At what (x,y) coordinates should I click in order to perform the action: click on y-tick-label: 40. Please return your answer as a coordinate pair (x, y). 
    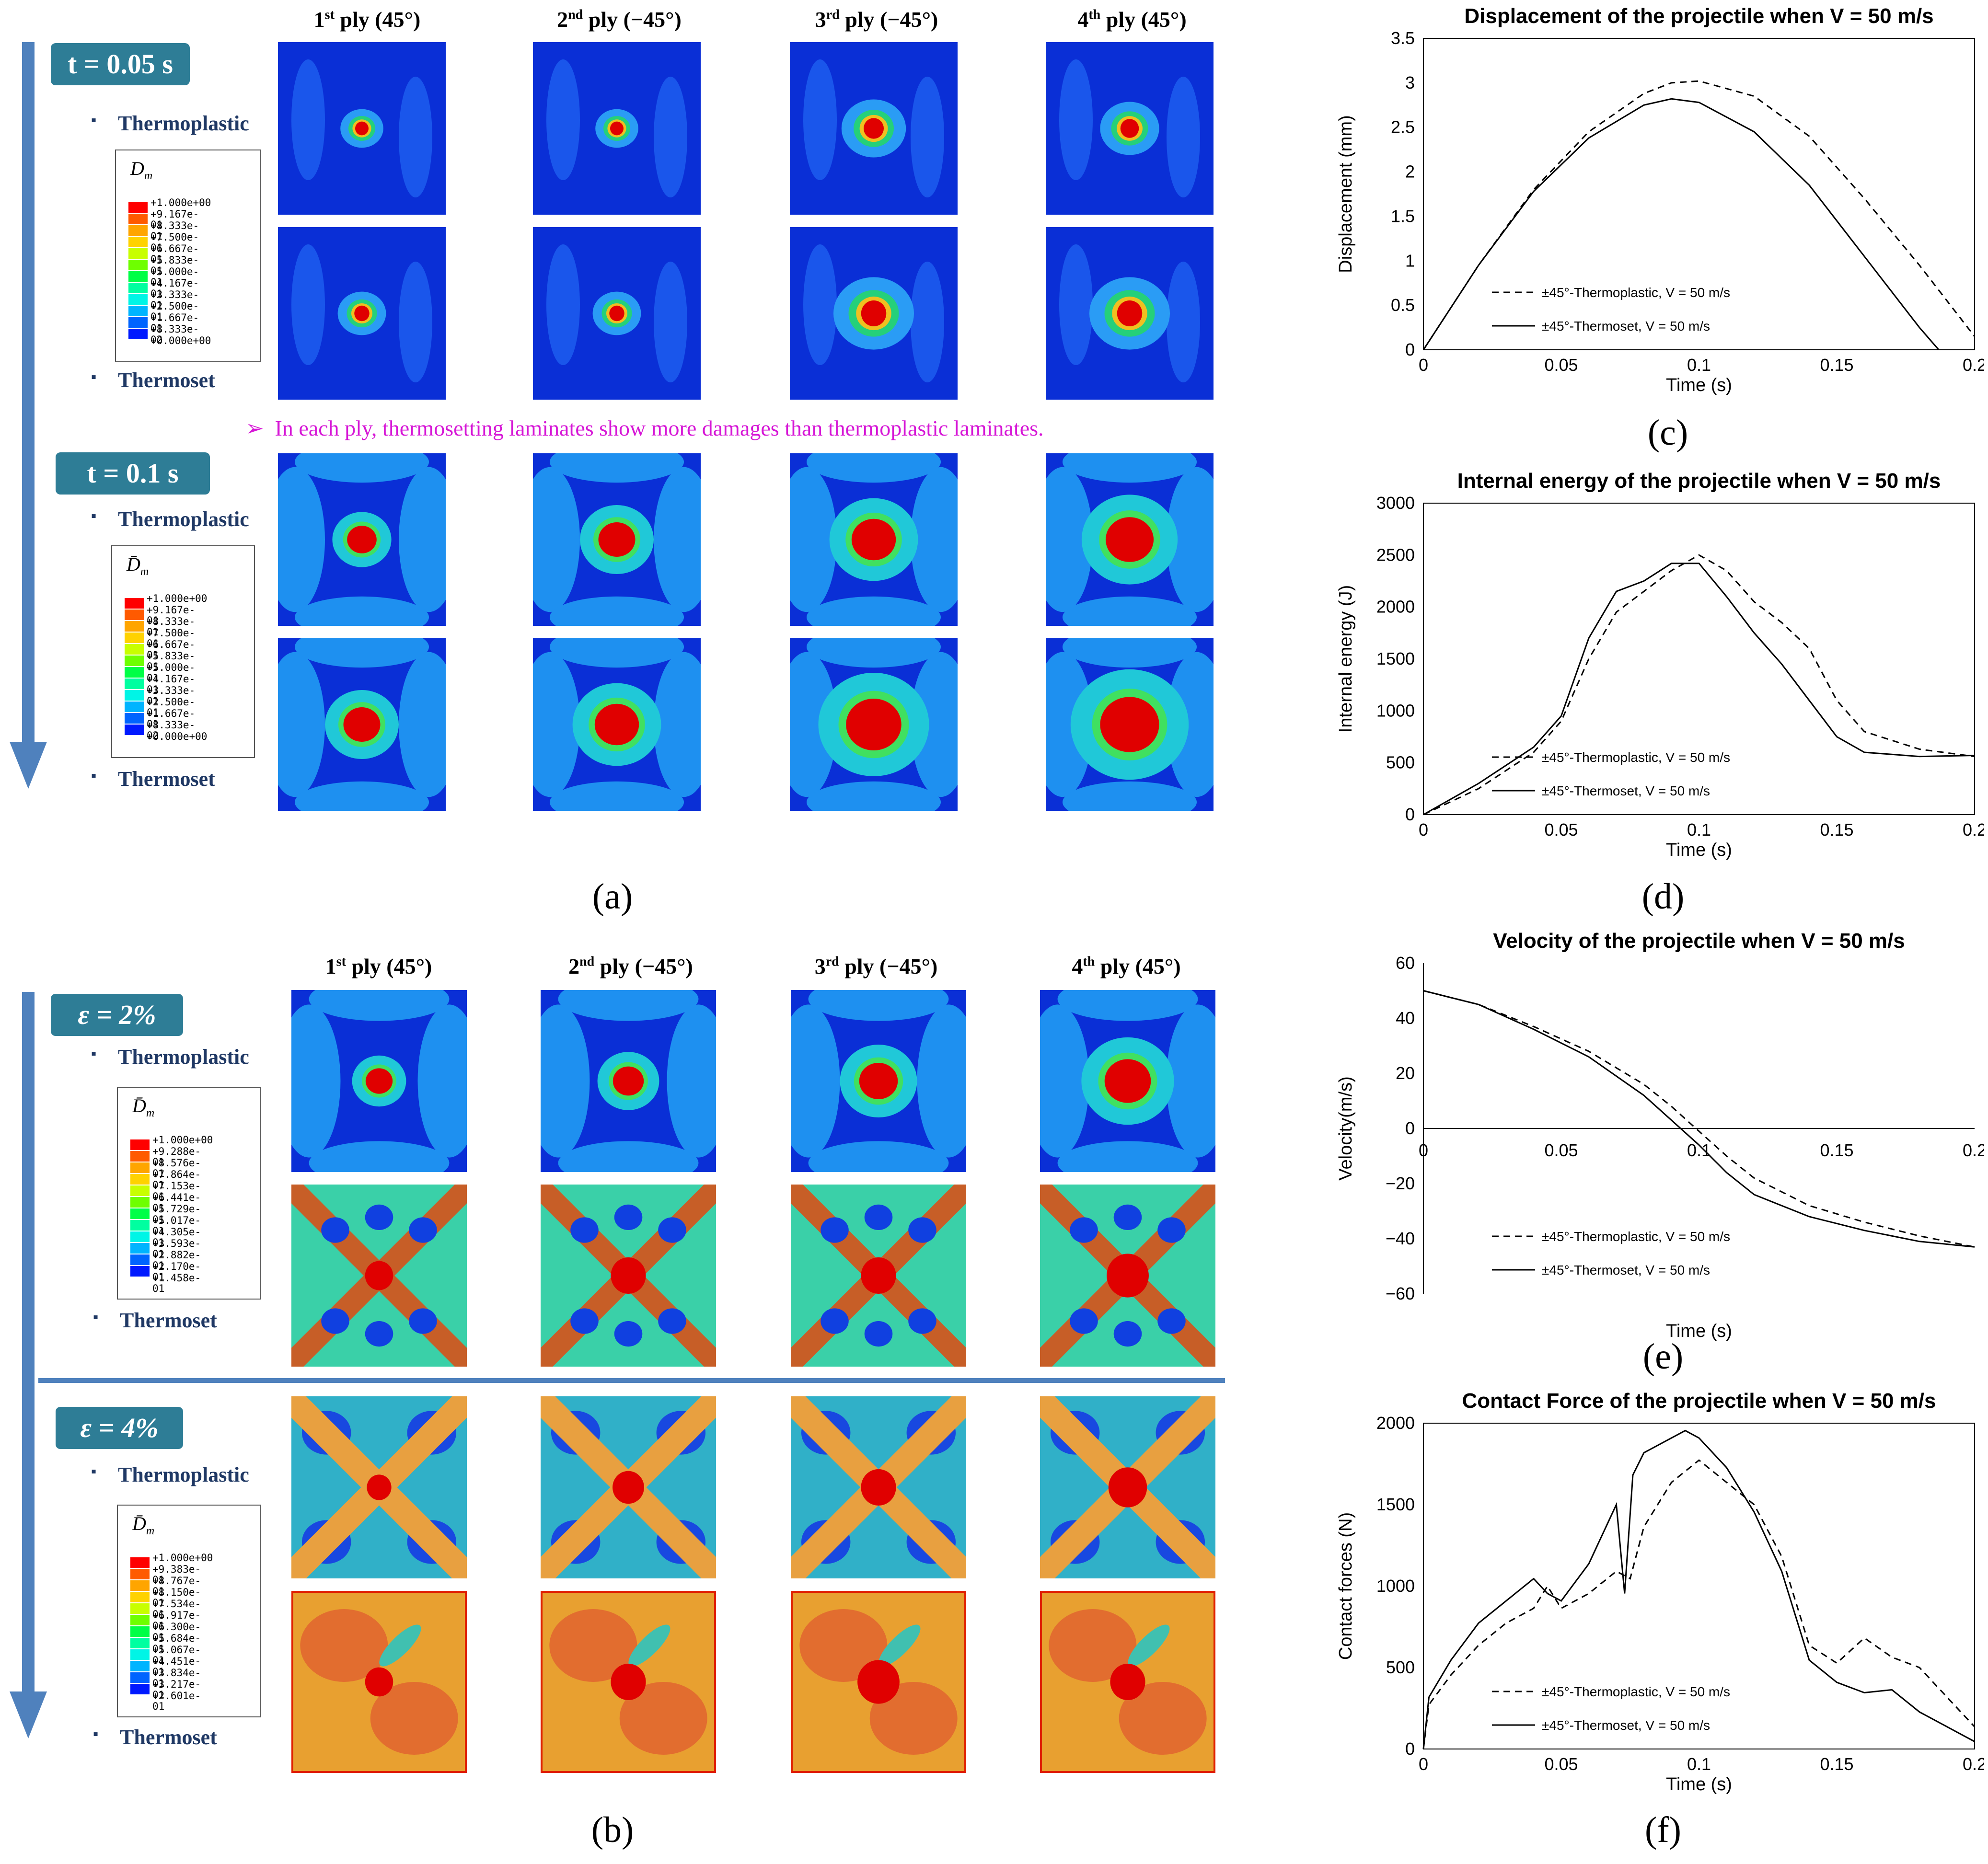
    Looking at the image, I should click on (1405, 1018).